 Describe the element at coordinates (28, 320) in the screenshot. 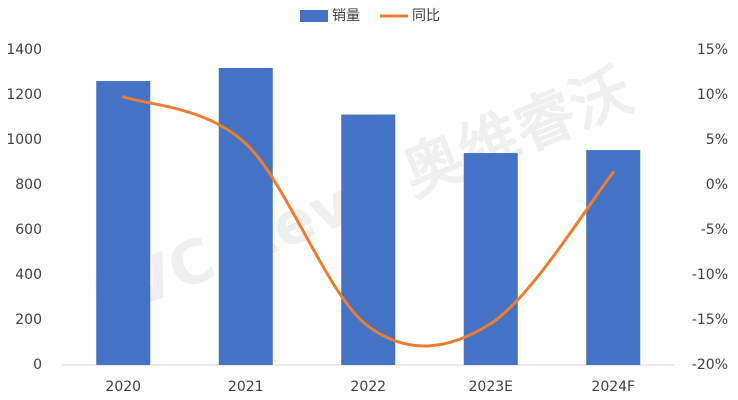

I see `y-tick-label: 200` at that location.